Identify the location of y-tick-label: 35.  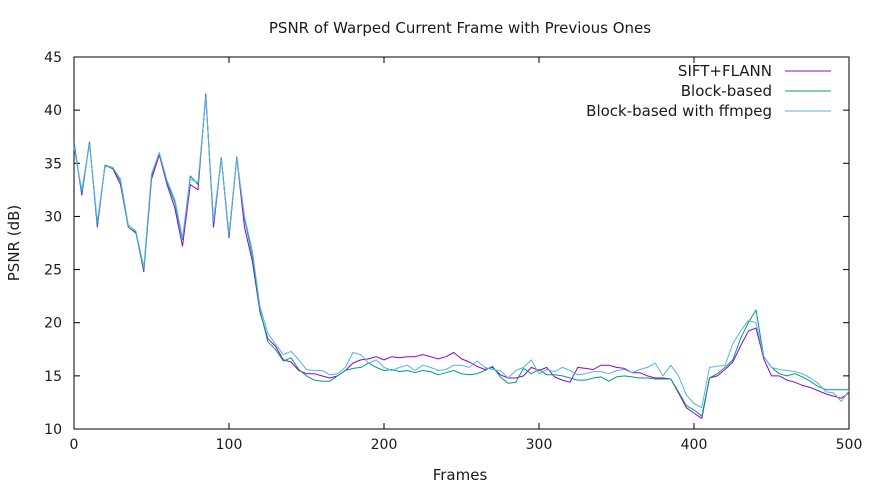
(53, 164).